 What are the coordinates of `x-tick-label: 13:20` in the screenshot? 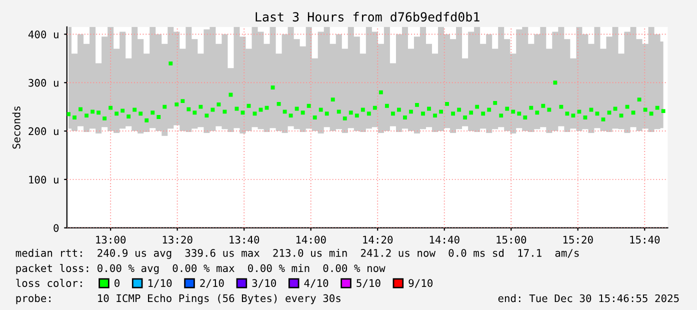 It's located at (177, 240).